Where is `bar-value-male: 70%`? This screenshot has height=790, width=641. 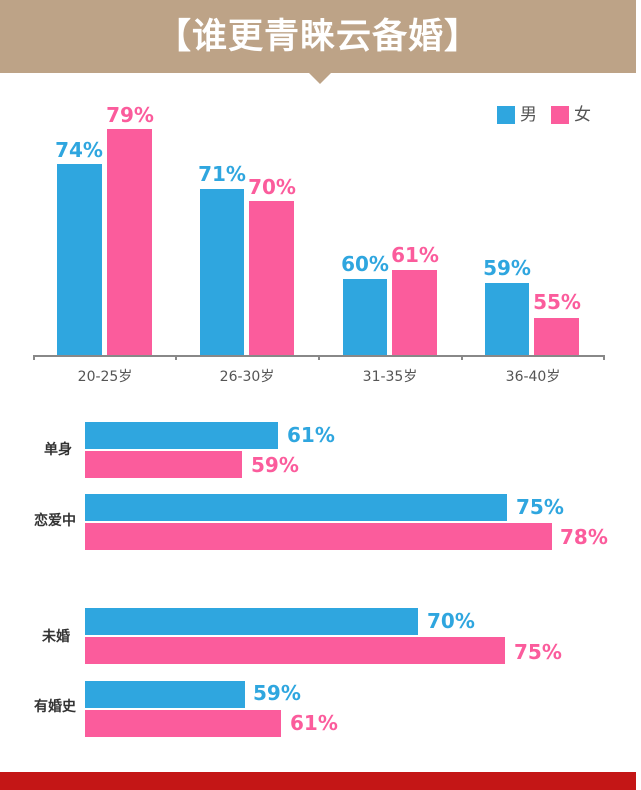 bar-value-male: 70% is located at coordinates (451, 621).